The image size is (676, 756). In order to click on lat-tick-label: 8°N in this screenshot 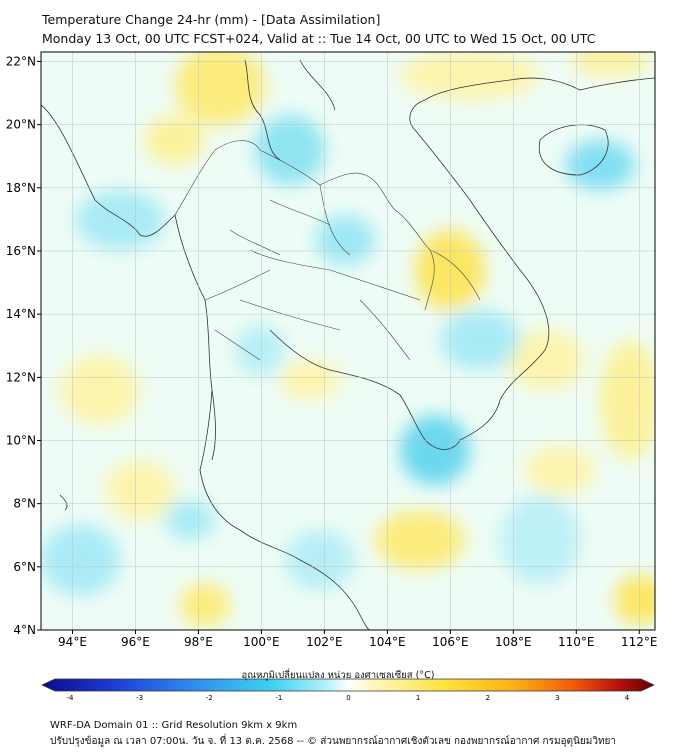, I will do `click(24, 504)`.